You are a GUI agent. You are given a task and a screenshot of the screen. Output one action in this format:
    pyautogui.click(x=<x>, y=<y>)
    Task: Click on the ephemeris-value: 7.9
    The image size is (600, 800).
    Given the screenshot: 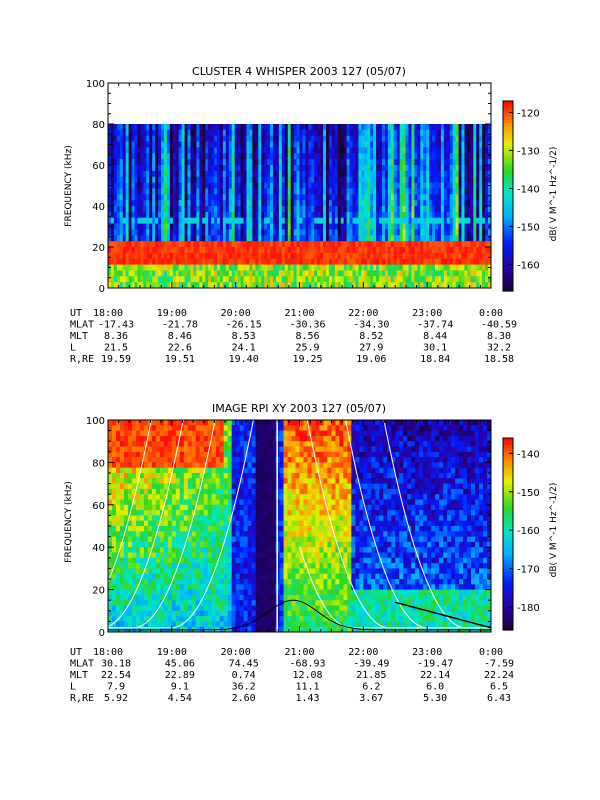 What is the action you would take?
    pyautogui.click(x=116, y=687)
    